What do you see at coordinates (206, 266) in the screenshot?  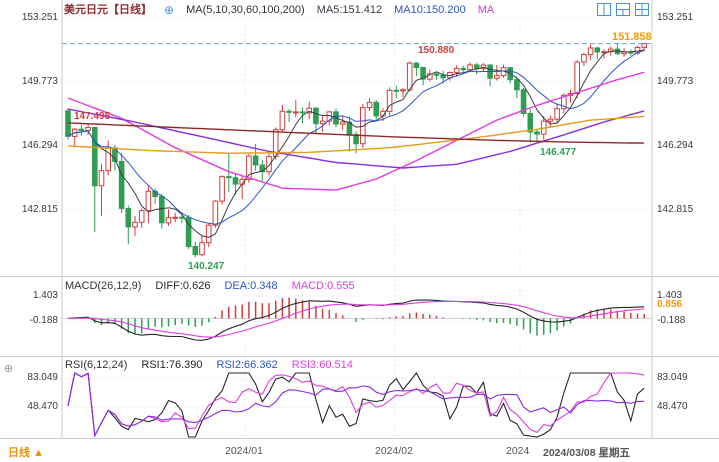 I see `swing-low-label: 140.247` at bounding box center [206, 266].